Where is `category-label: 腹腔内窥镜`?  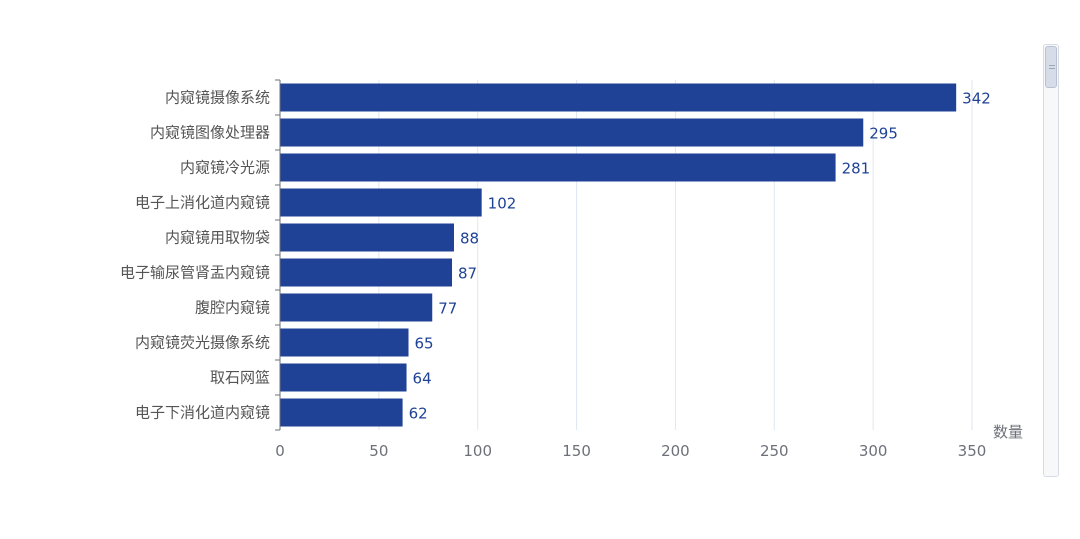 category-label: 腹腔内窥镜 is located at coordinates (232, 308).